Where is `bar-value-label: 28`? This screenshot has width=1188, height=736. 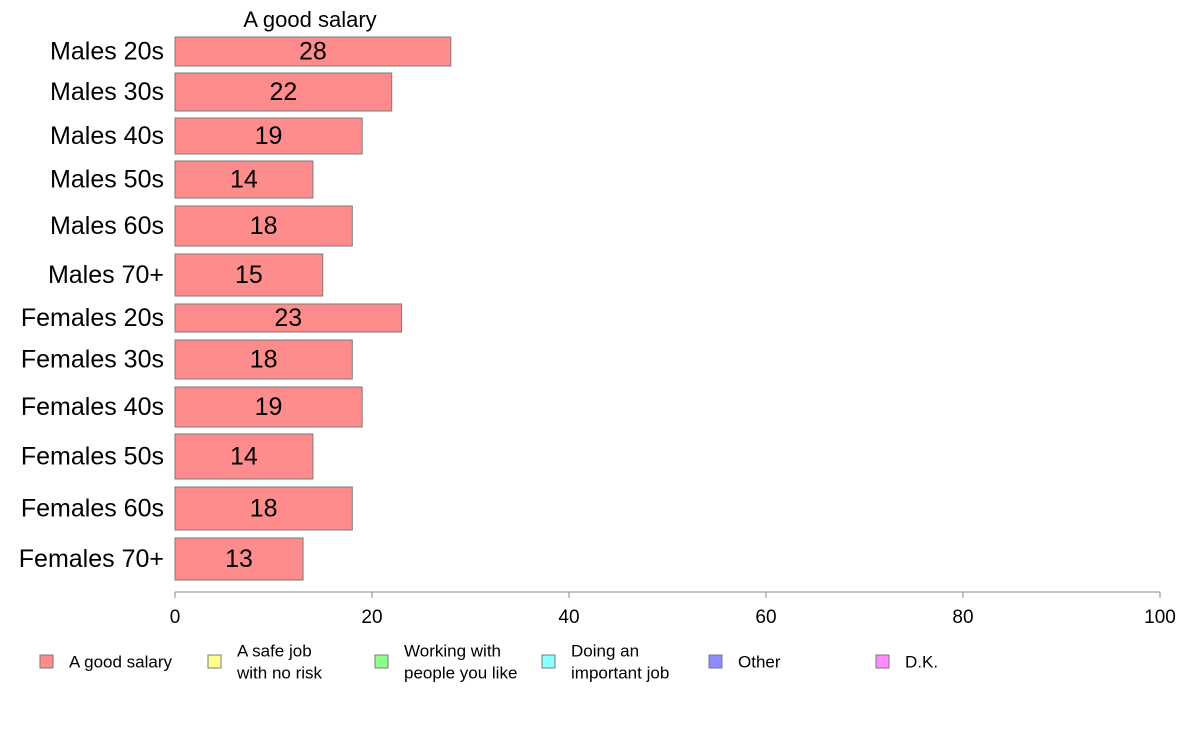
bar-value-label: 28 is located at coordinates (313, 52).